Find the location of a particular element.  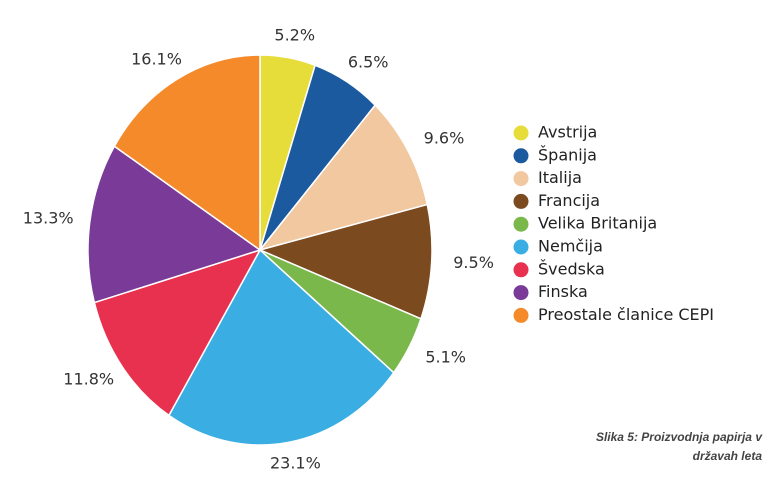

value-label: 9.5% is located at coordinates (473, 262).